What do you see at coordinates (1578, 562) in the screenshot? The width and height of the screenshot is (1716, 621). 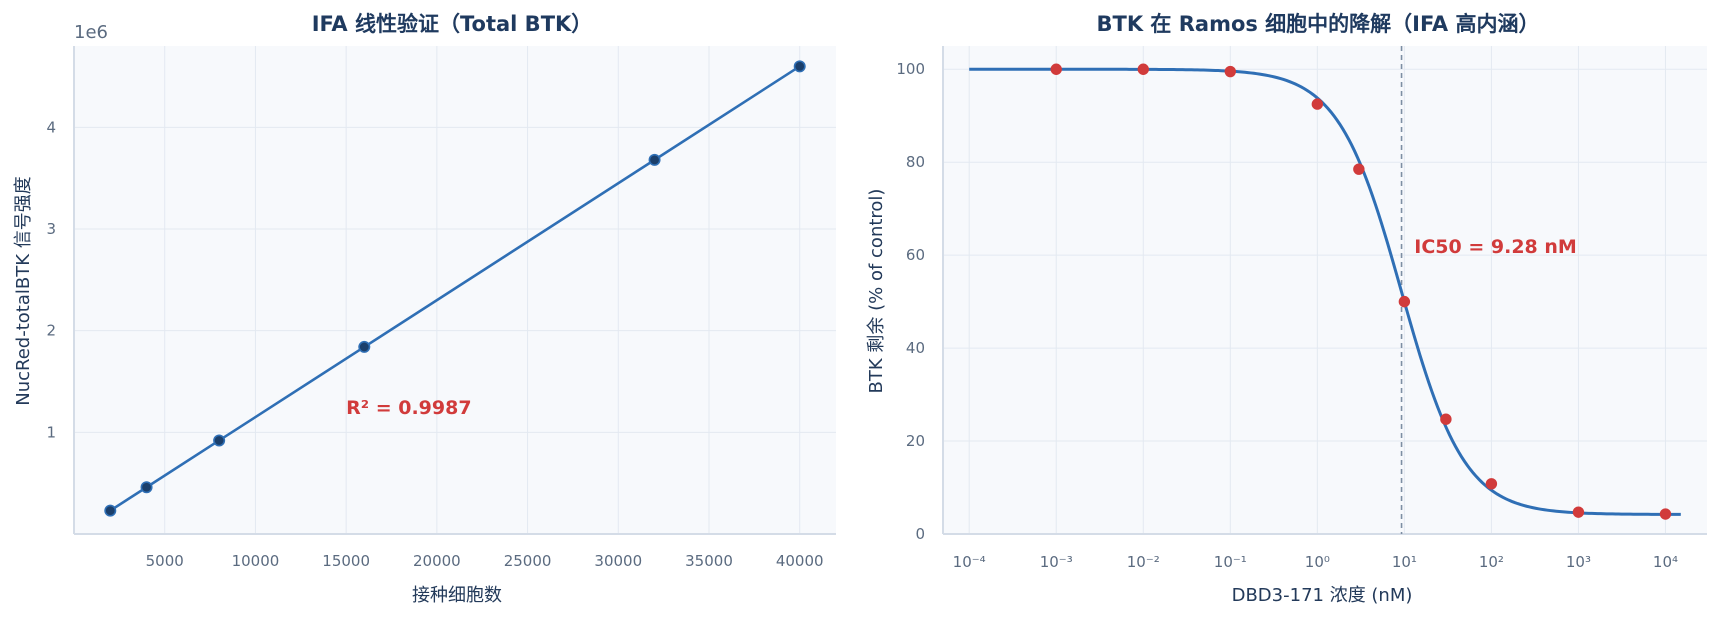 I see `x-tick-label: 10³` at bounding box center [1578, 562].